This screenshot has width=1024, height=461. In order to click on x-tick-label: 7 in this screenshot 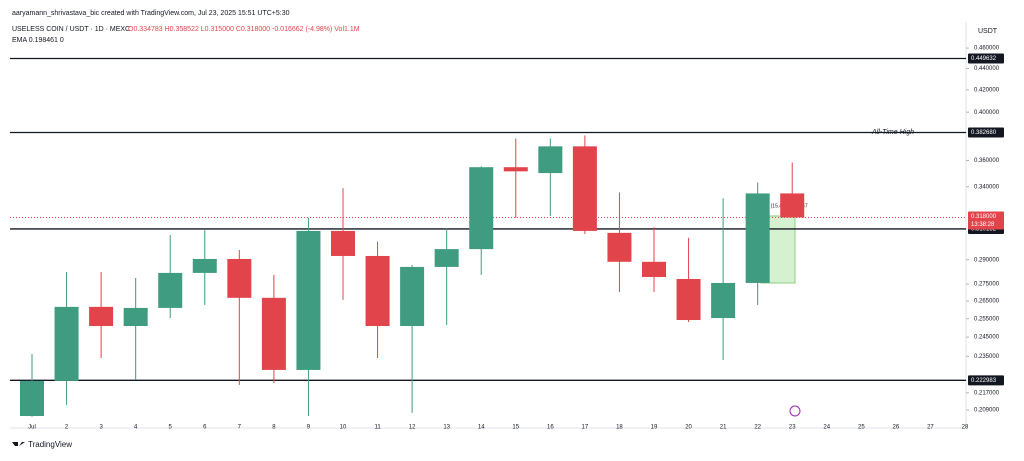, I will do `click(240, 428)`.